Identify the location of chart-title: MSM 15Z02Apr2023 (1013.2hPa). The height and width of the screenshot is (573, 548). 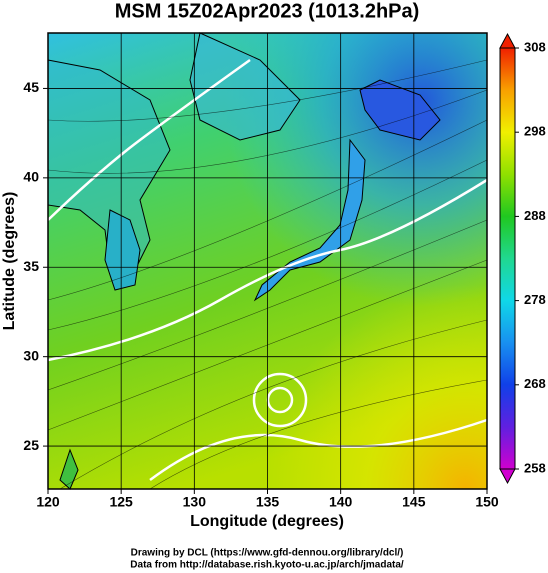
(267, 11).